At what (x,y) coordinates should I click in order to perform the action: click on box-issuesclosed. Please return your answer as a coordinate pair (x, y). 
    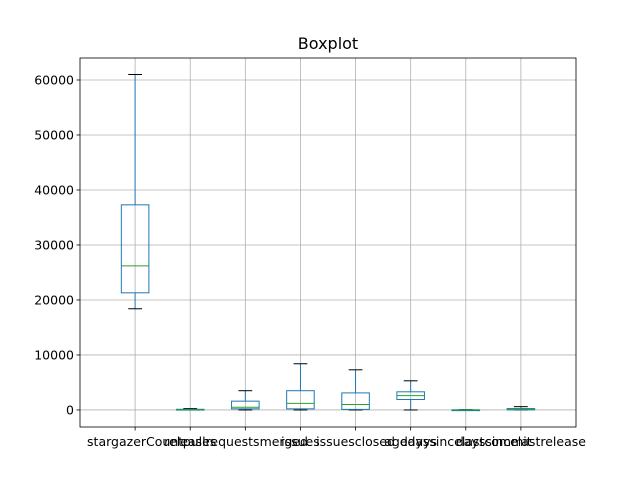
    Looking at the image, I should click on (355, 390).